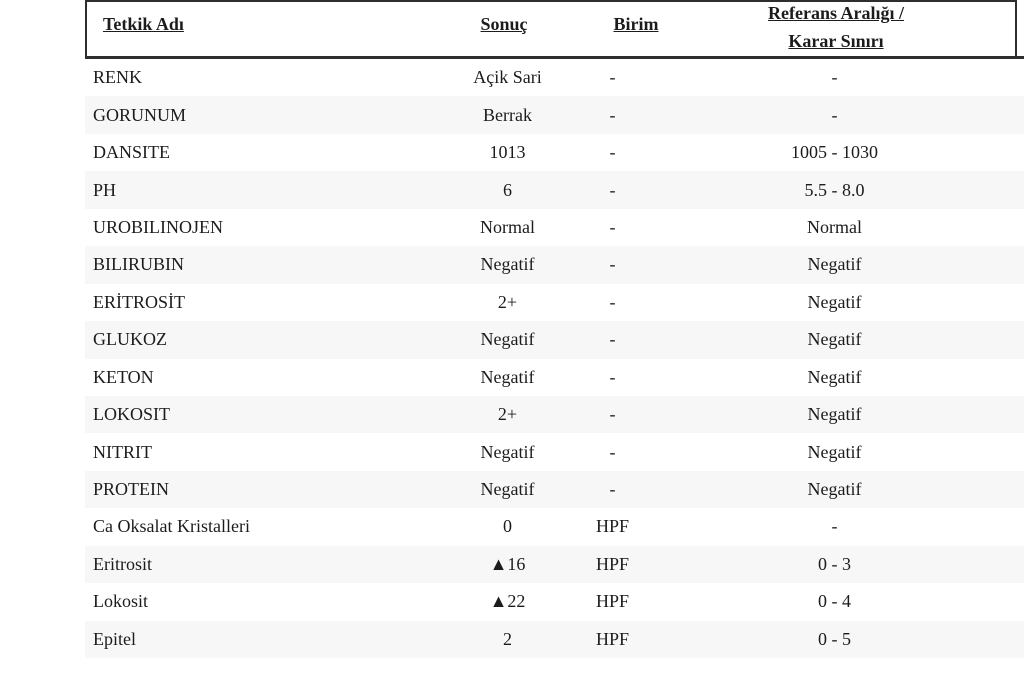  I want to click on table-row: ERİTROSİT 2+ - Negatif, so click(554, 302).